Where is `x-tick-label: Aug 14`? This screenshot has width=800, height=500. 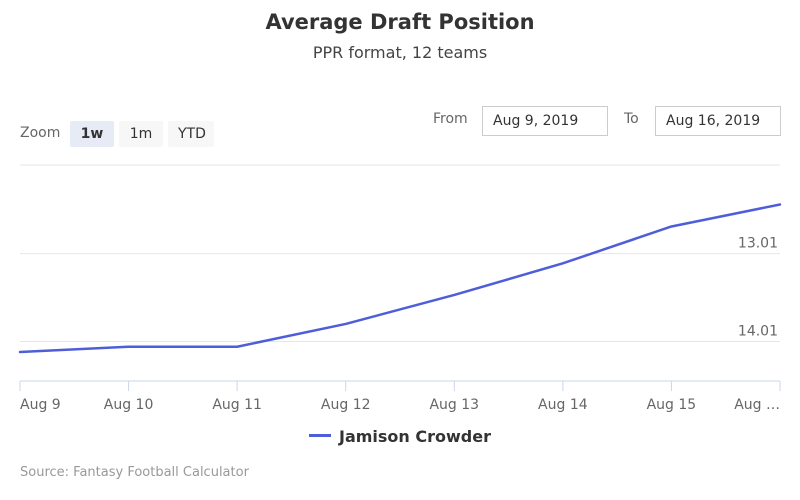 x-tick-label: Aug 14 is located at coordinates (563, 405).